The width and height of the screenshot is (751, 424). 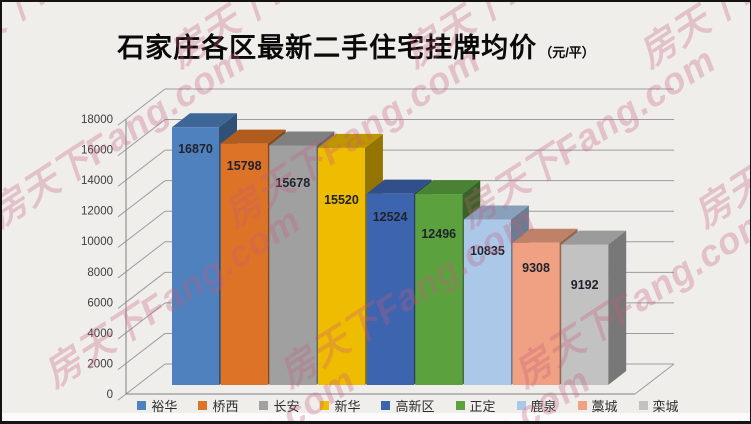 What do you see at coordinates (286, 406) in the screenshot?
I see `legend-label: 长安` at bounding box center [286, 406].